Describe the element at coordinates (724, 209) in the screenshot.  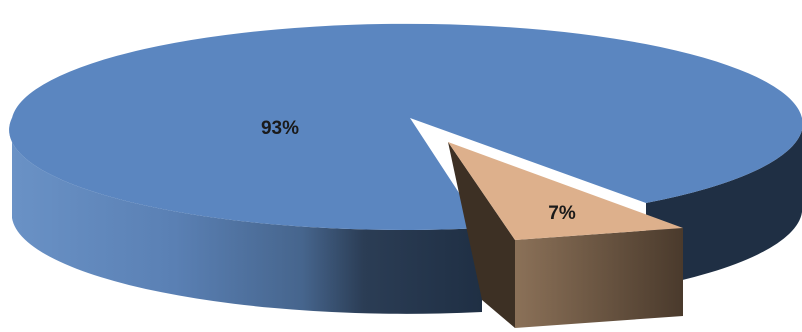
I see `pie-slice-large-inner-side` at that location.